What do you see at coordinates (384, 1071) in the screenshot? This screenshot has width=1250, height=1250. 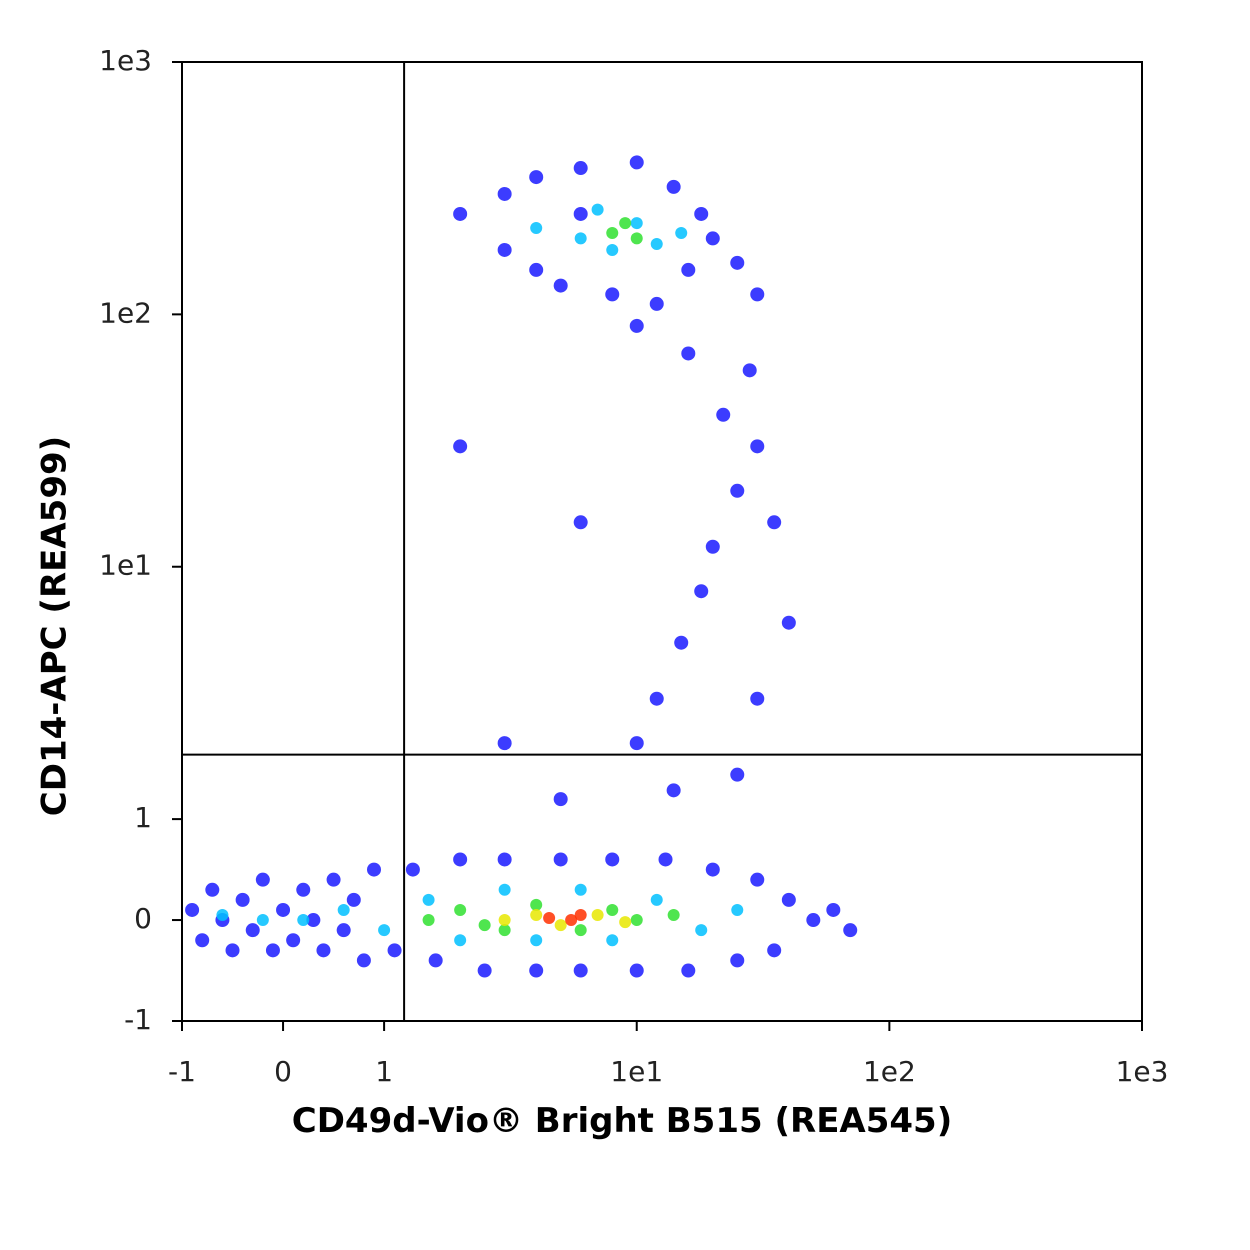 I see `x-tick-label: 1` at bounding box center [384, 1071].